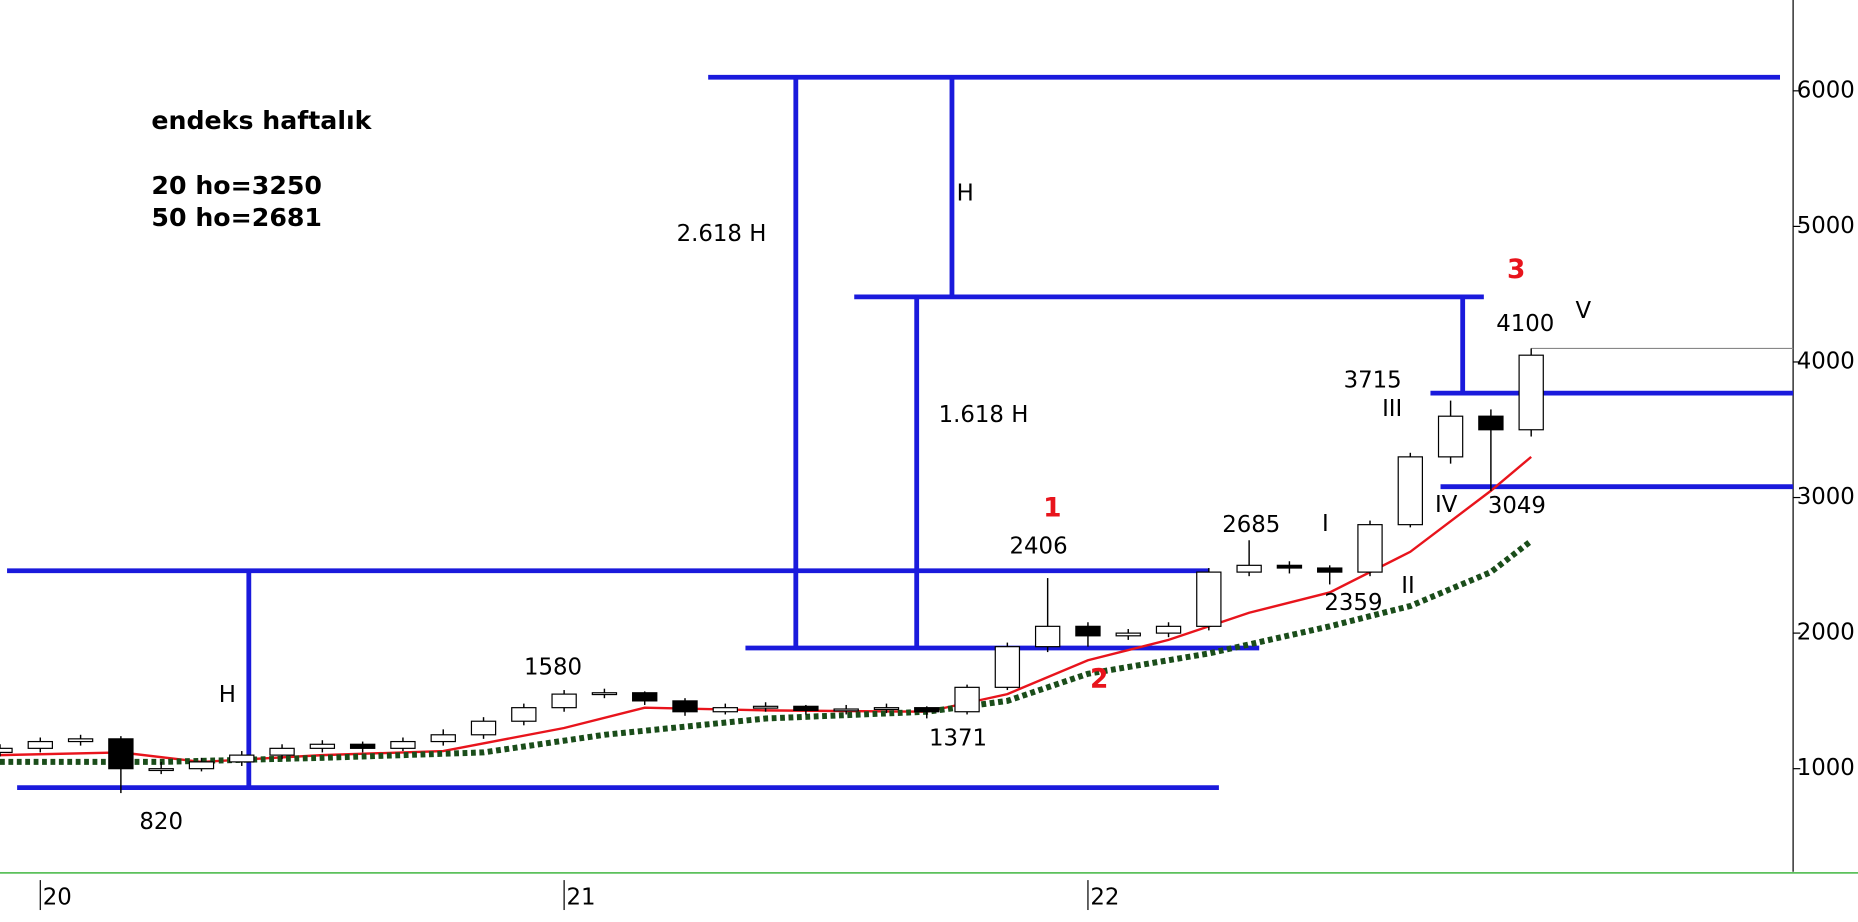 The width and height of the screenshot is (1858, 922). What do you see at coordinates (1407, 586) in the screenshot?
I see `annotation: II` at bounding box center [1407, 586].